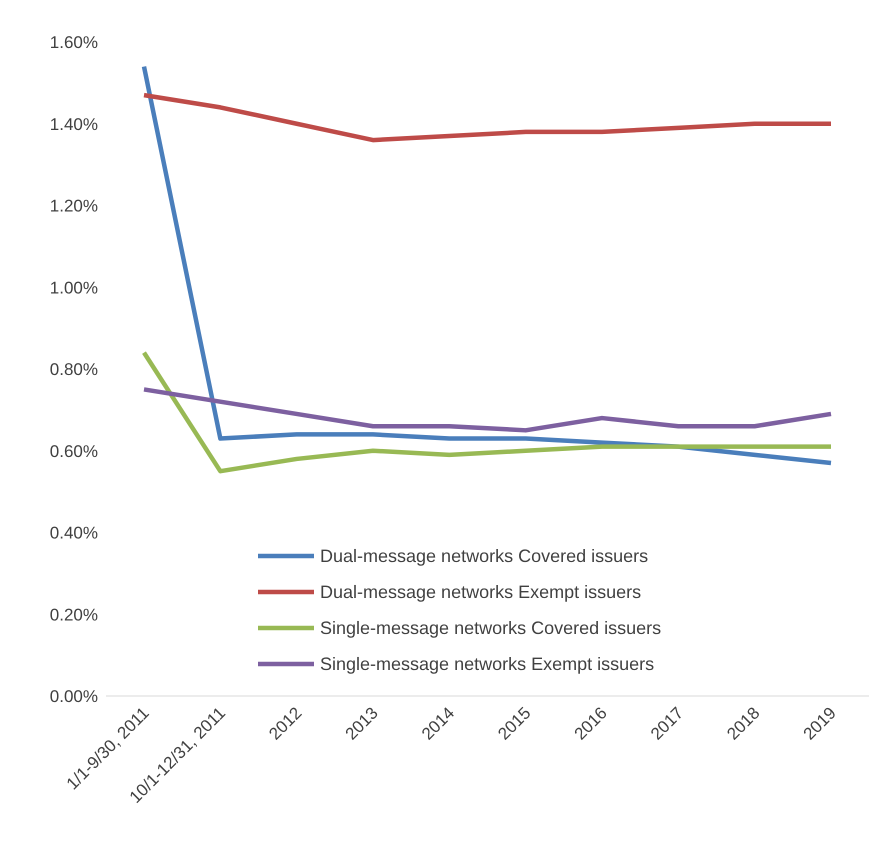 This screenshot has width=889, height=855. What do you see at coordinates (74, 370) in the screenshot?
I see `y-tick-label: 0.80%` at bounding box center [74, 370].